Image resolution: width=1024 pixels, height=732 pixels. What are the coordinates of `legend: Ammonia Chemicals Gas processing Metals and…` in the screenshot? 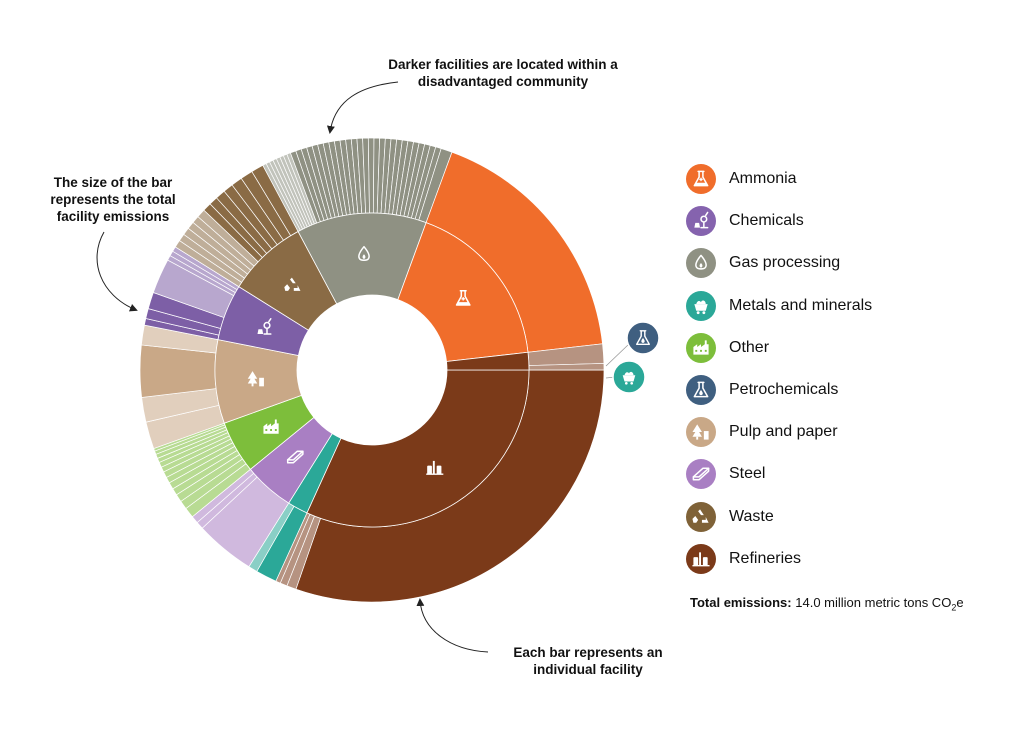 It's located at (779, 369).